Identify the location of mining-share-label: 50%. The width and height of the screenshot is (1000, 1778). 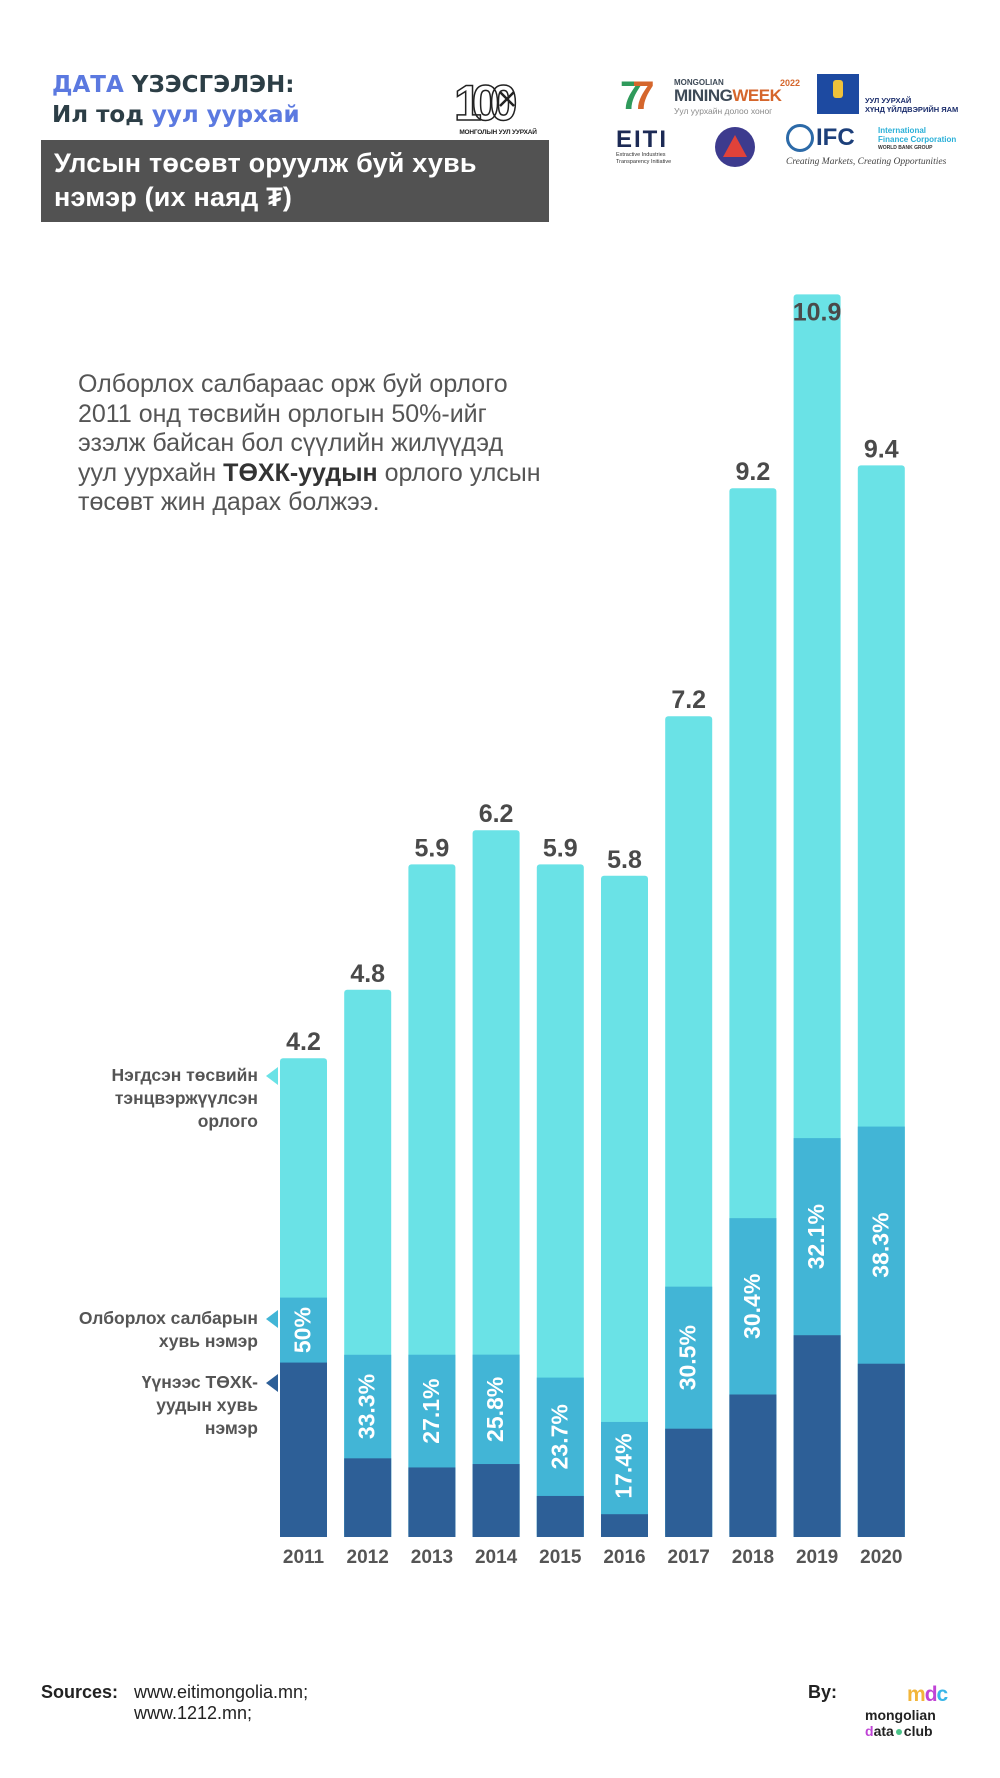
(303, 1330).